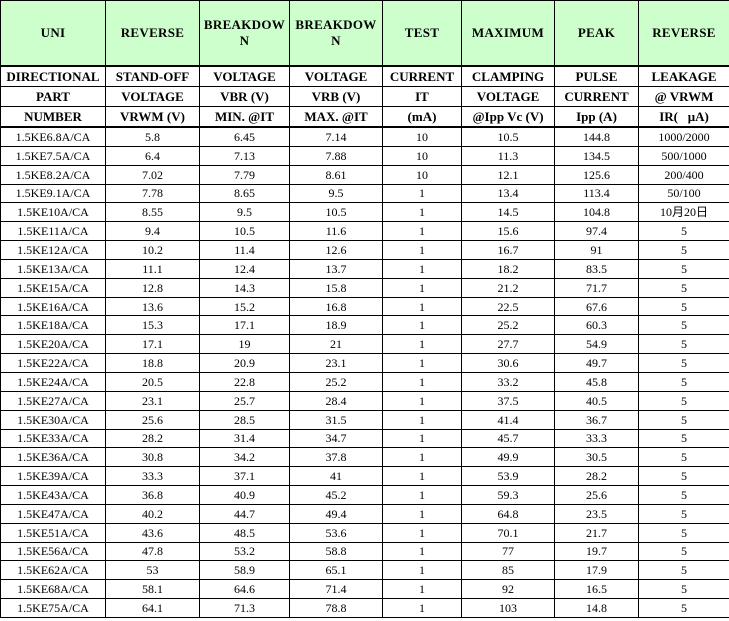  Describe the element at coordinates (336, 306) in the screenshot. I see `cell-vrb-max: 16.8` at that location.